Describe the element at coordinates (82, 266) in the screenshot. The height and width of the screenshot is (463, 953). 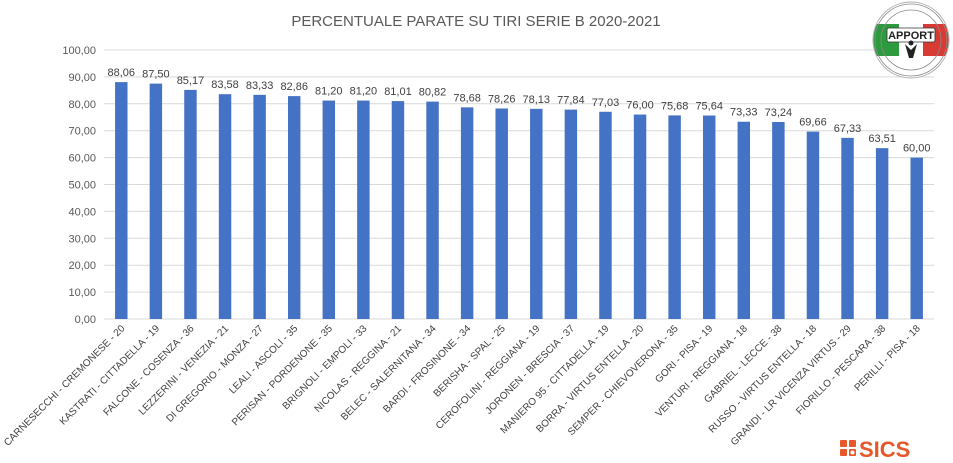
I see `y-tick-label: 20,00` at that location.